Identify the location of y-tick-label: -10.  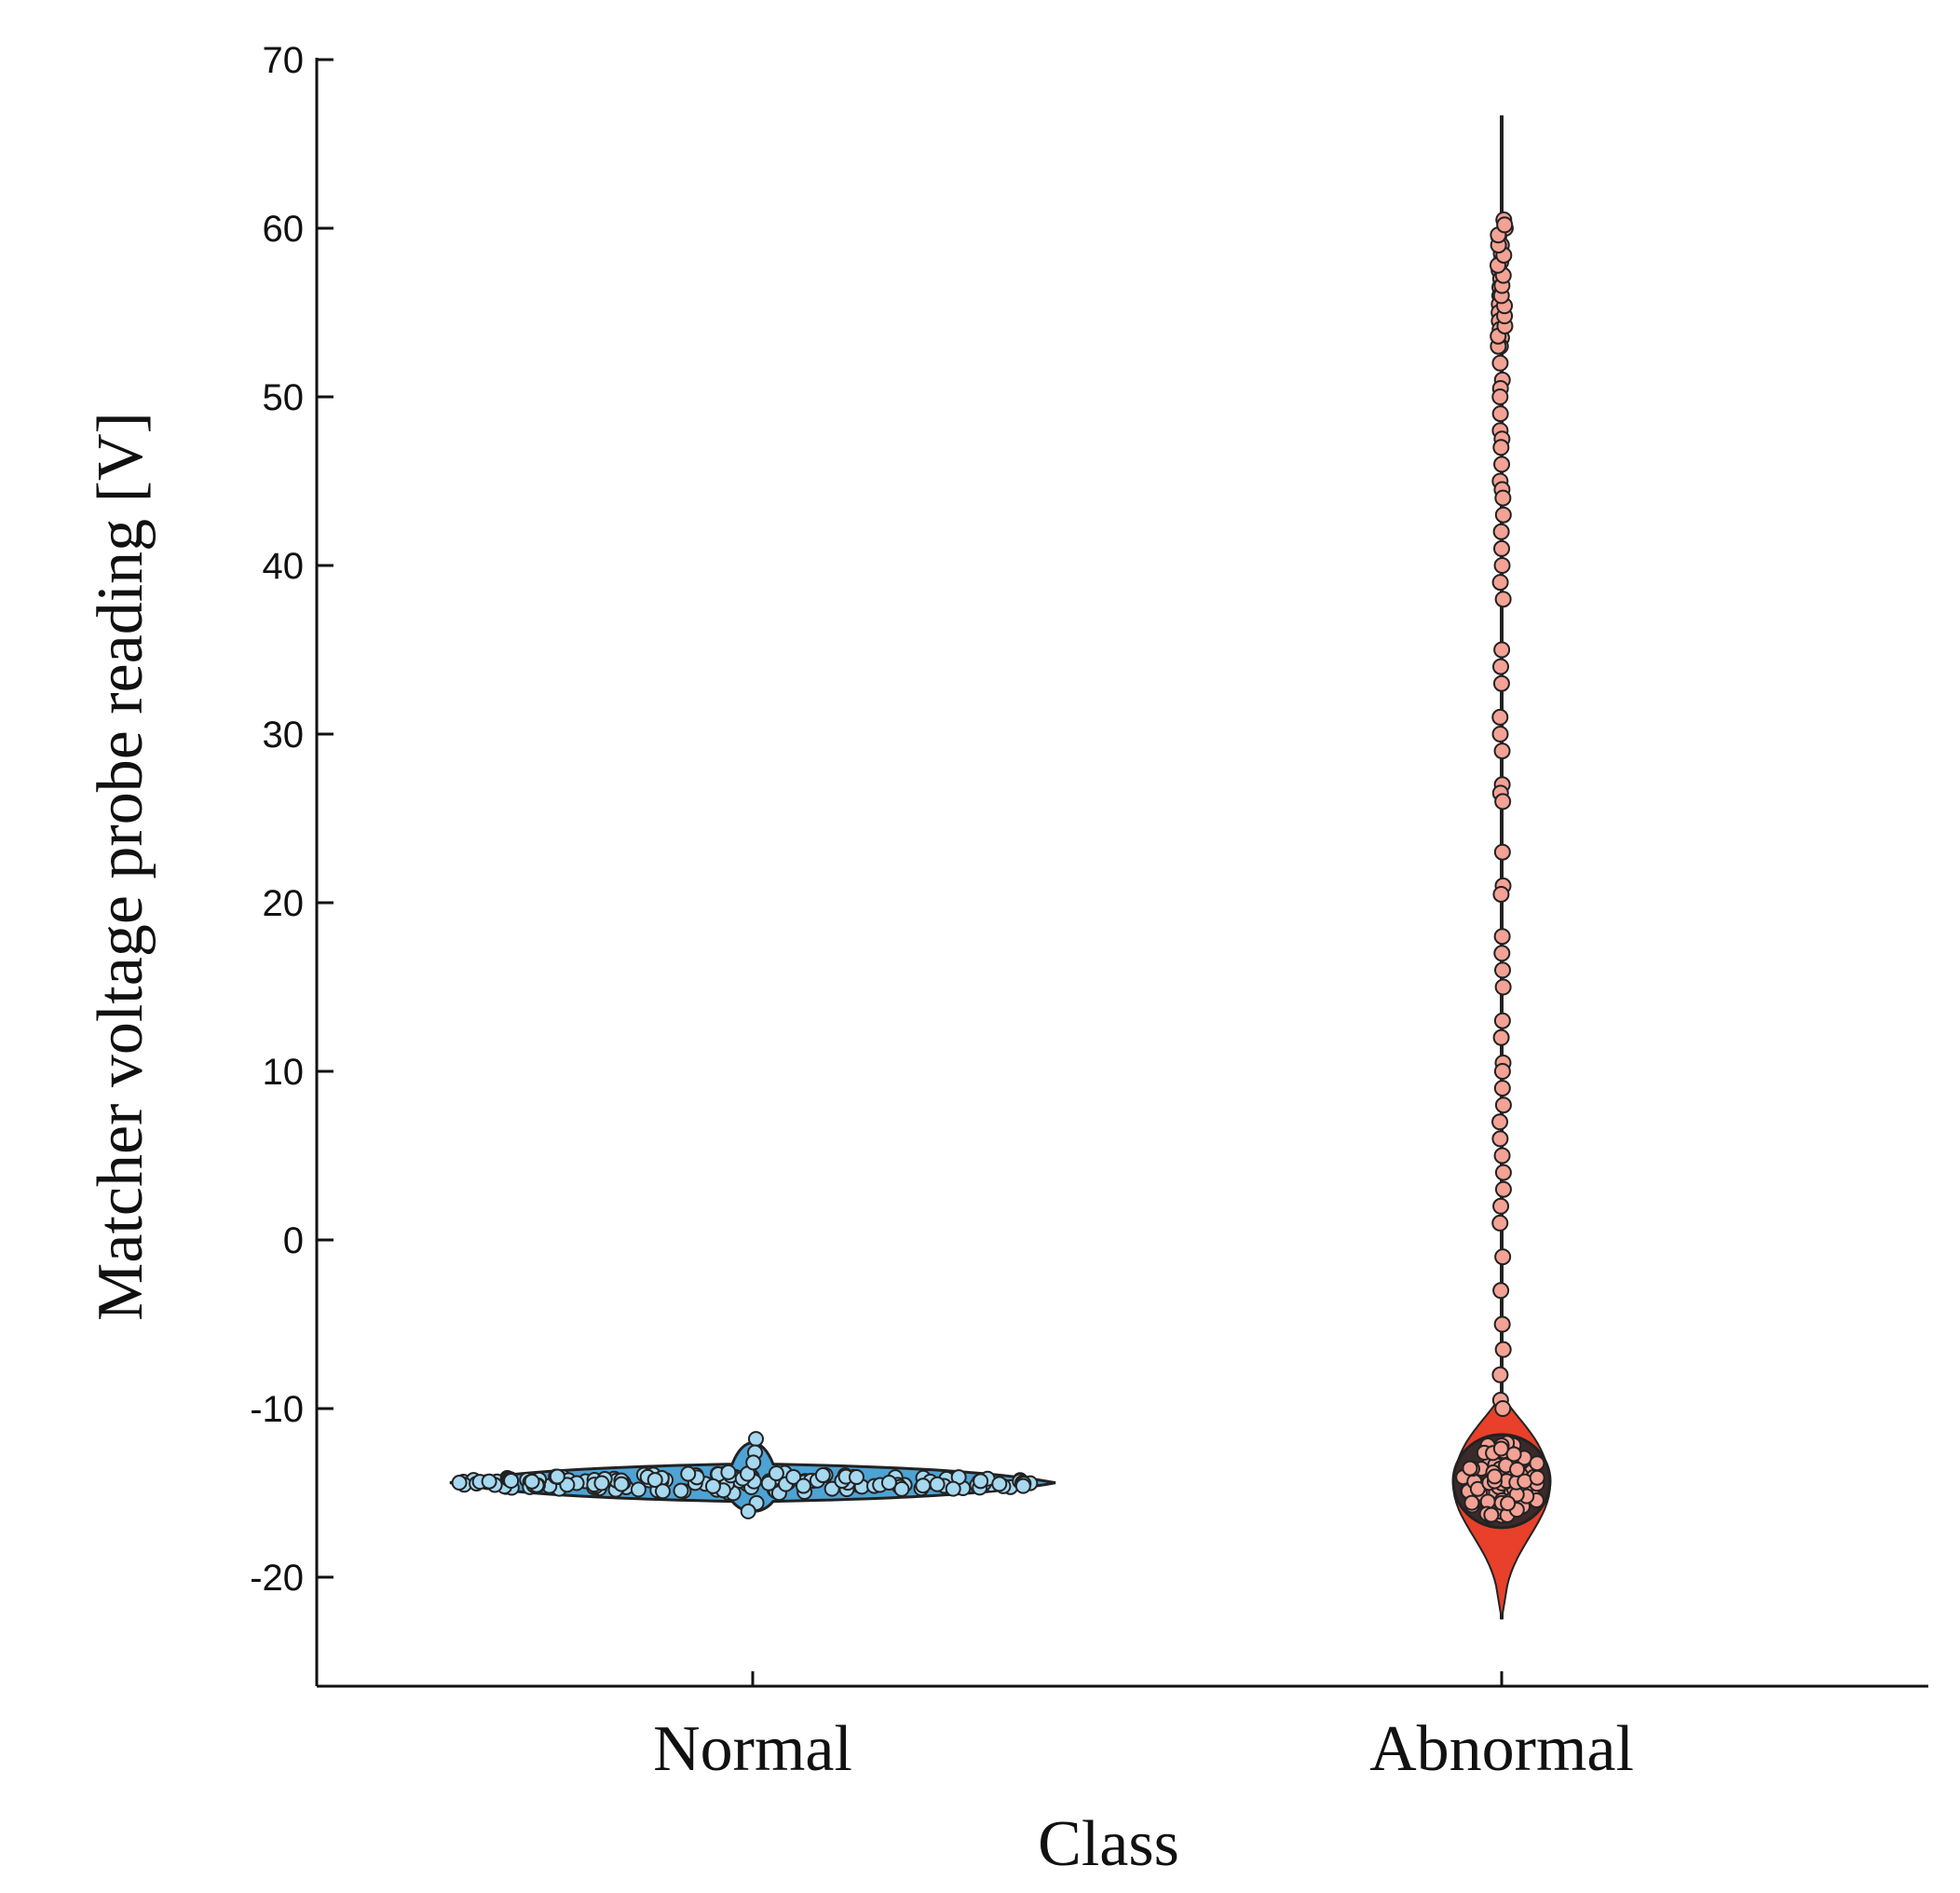
(277, 1409).